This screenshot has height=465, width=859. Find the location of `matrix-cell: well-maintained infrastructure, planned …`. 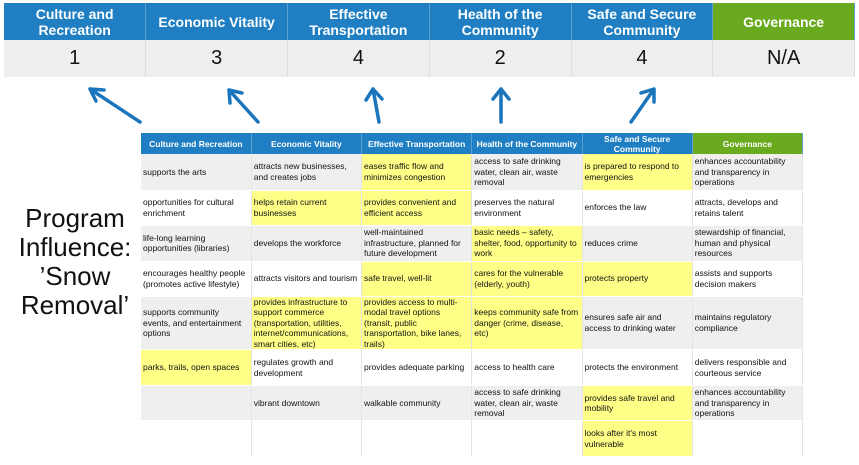

matrix-cell: well-maintained infrastructure, planned … is located at coordinates (417, 243).